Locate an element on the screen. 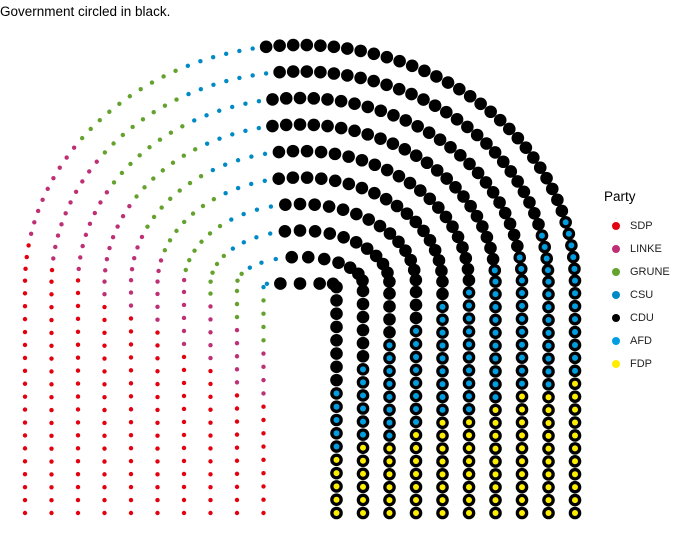 This screenshot has height=538, width=681. legend-item-afd: AFD is located at coordinates (637, 340).